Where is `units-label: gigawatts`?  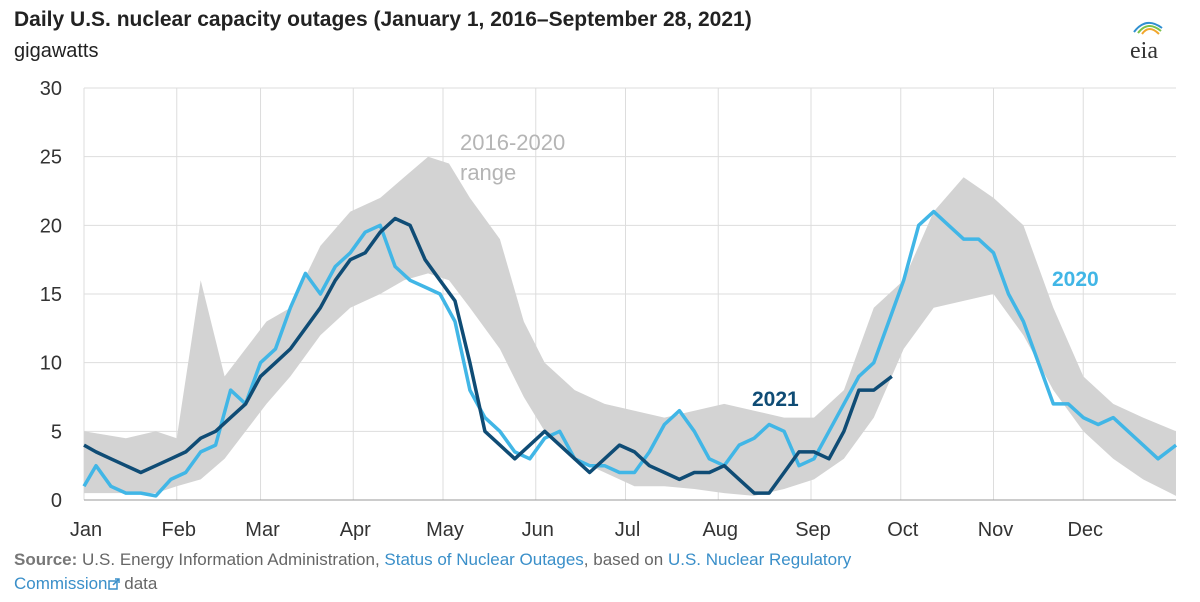 units-label: gigawatts is located at coordinates (56, 51).